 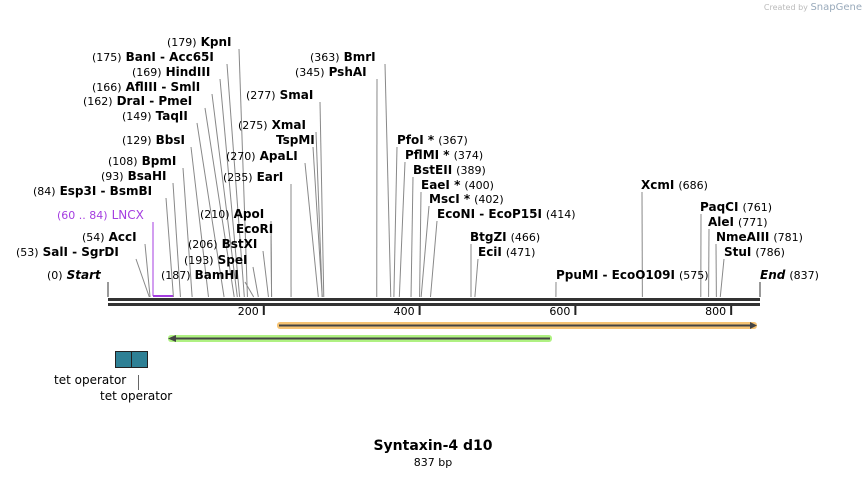 I want to click on site-label-smai: (277) SmaI, so click(x=277, y=95).